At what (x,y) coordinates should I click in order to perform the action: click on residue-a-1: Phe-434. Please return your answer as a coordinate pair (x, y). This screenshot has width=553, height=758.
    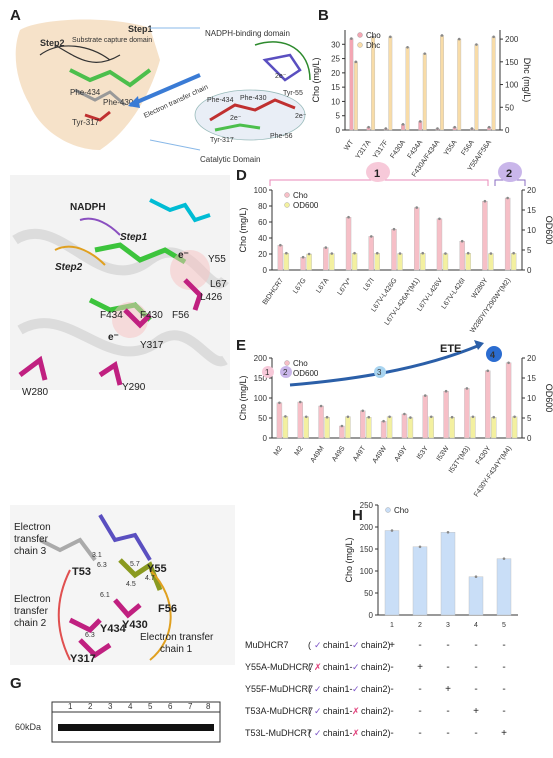
    Looking at the image, I should click on (85, 92).